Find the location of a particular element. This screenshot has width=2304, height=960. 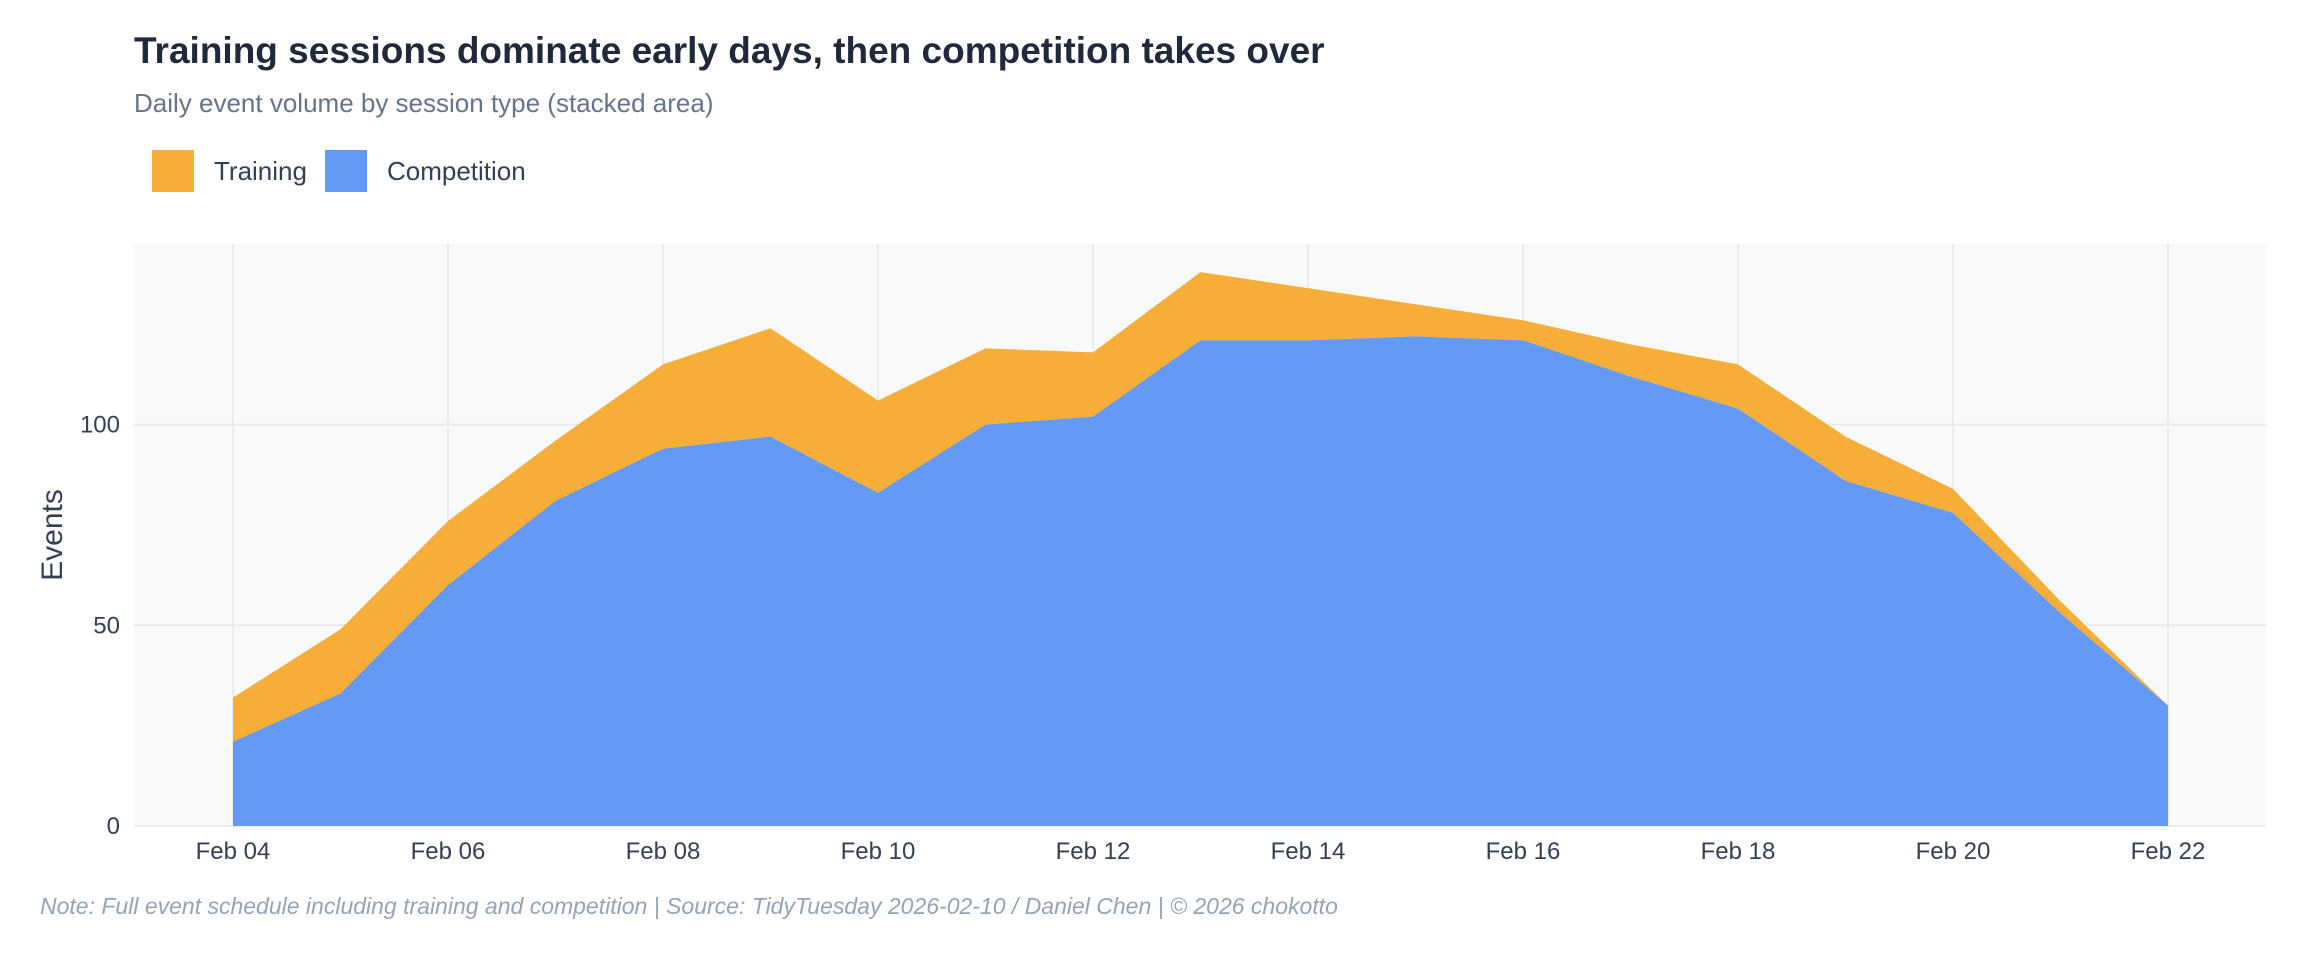

y-tick-label: 0 is located at coordinates (113, 826).